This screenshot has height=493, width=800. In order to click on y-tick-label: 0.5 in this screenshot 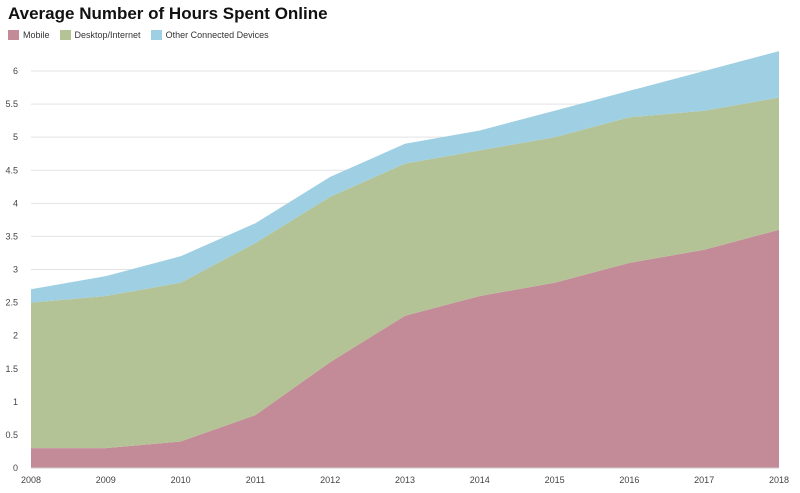, I will do `click(11, 435)`.